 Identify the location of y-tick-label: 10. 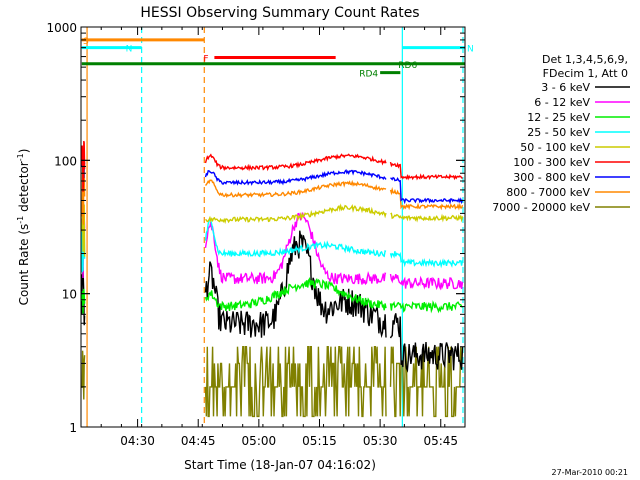
(69, 295).